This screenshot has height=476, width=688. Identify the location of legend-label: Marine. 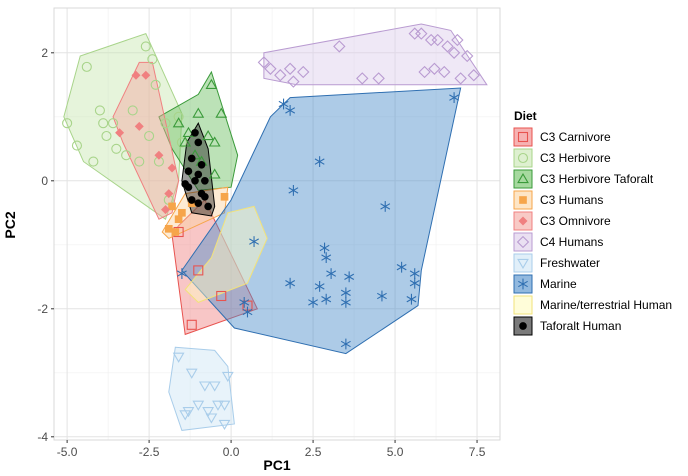
(558, 284).